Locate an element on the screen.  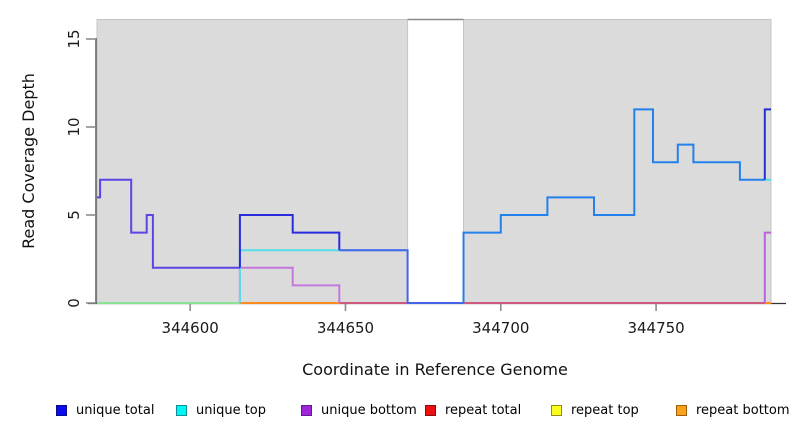
svg-text: 15 is located at coordinates (74, 38).